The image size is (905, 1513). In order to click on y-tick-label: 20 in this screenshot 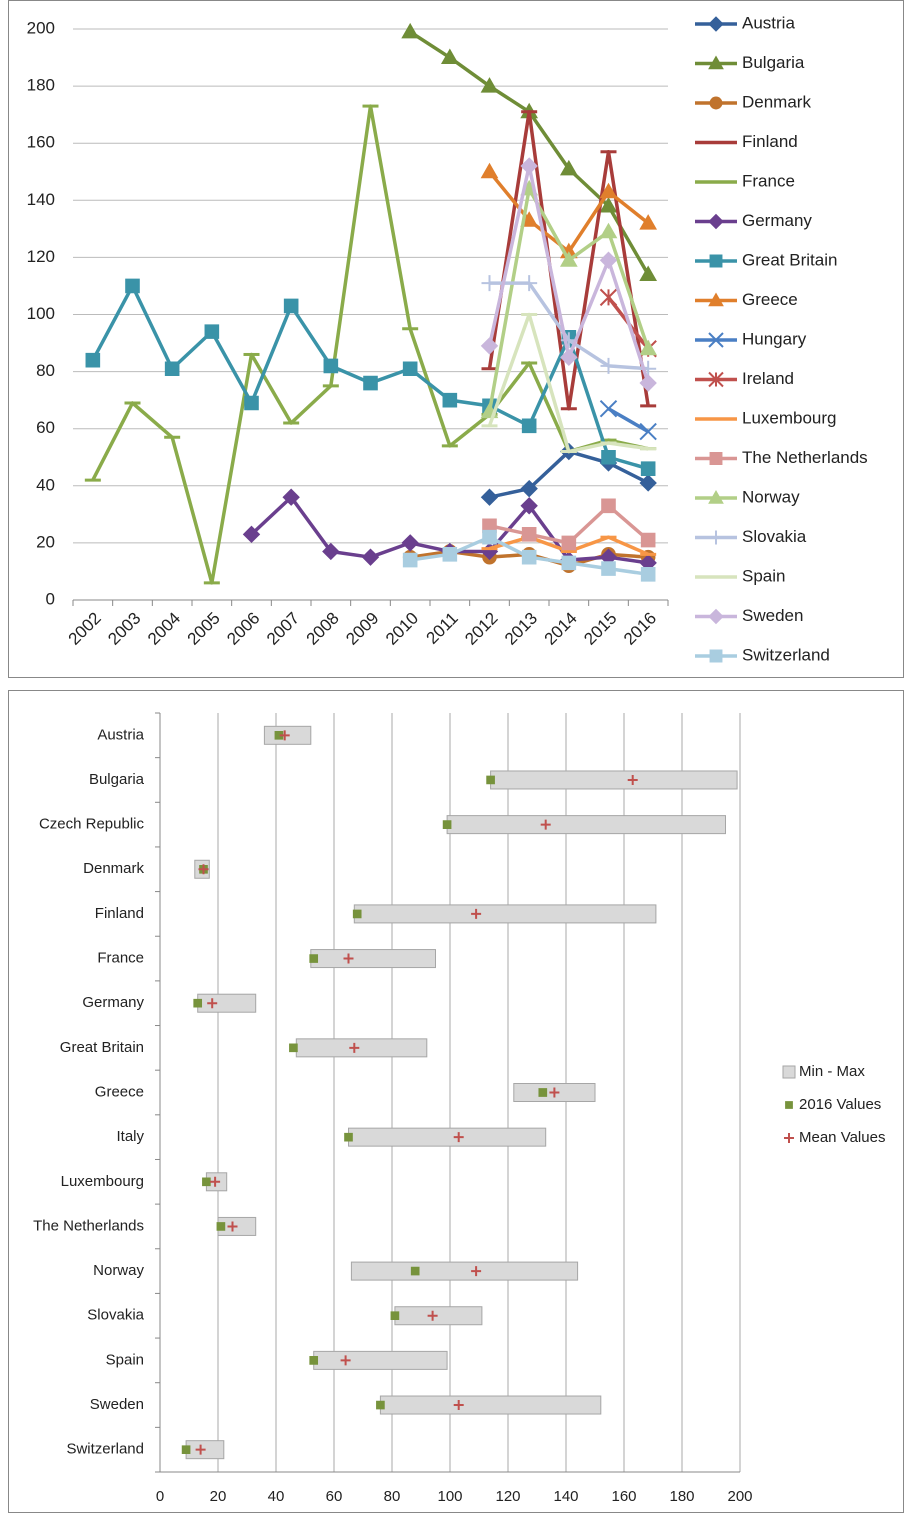, I will do `click(45, 541)`.